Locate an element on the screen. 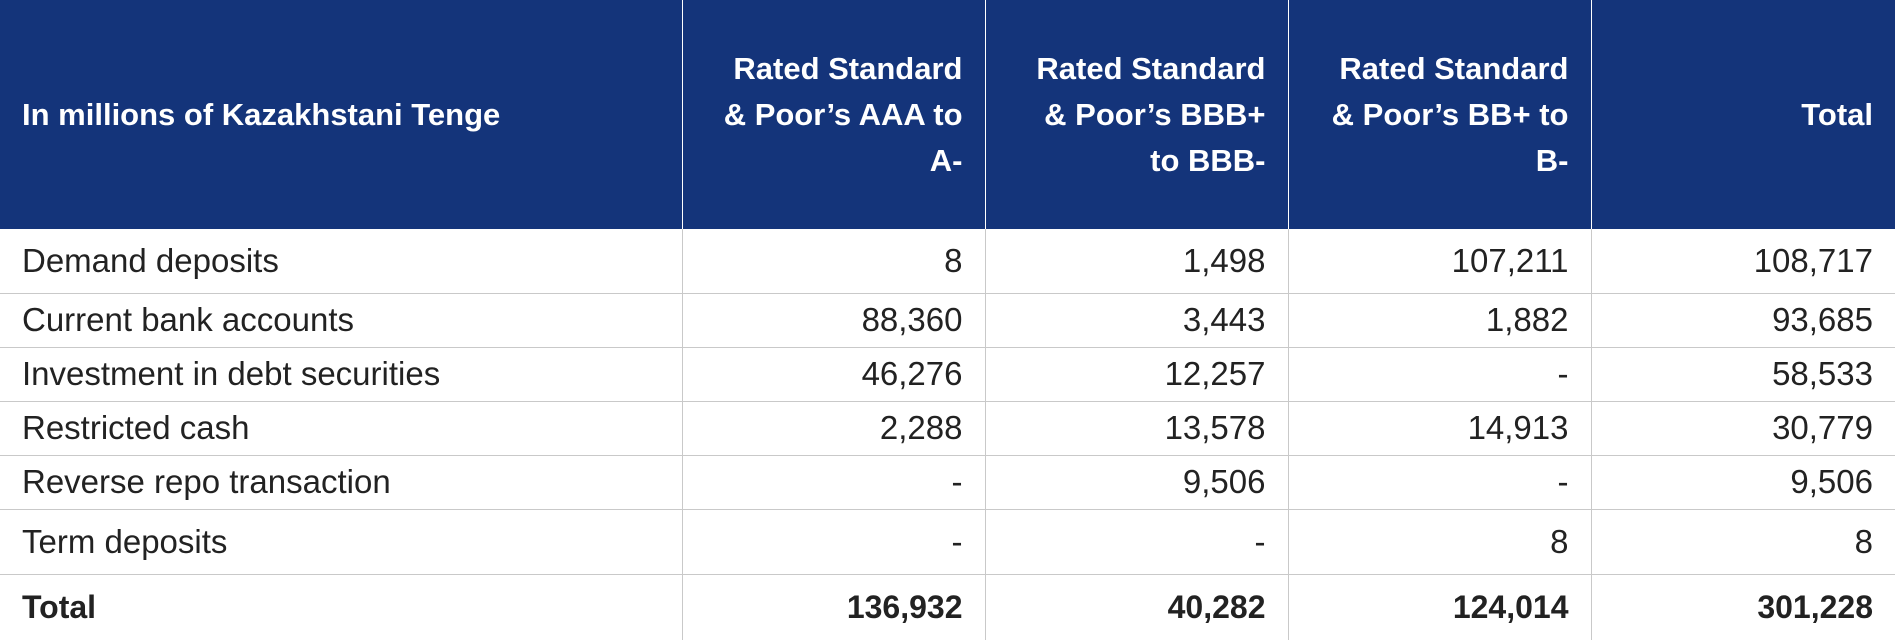 This screenshot has width=1895, height=641. total-value: 301,228 is located at coordinates (1742, 607).